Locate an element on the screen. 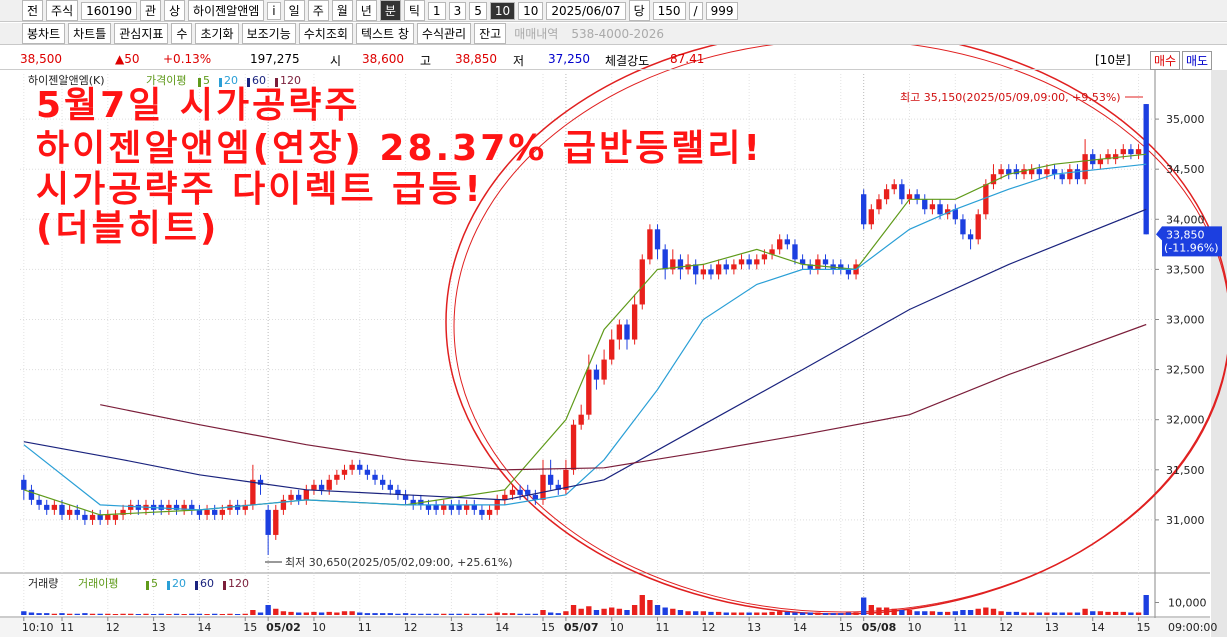 Image resolution: width=1227 pixels, height=637 pixels. toolbar-button: 월 is located at coordinates (342, 10).